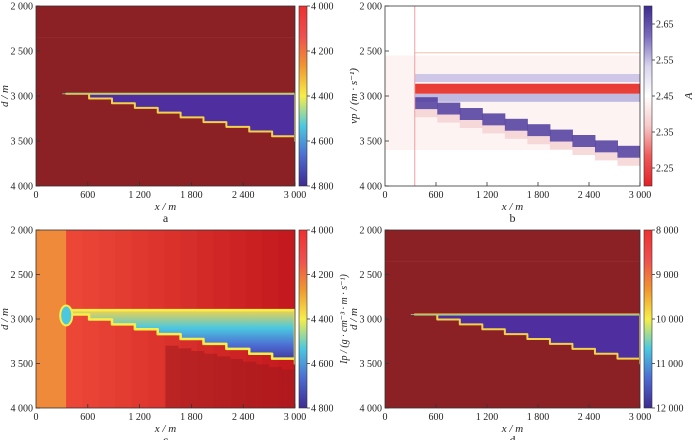 The height and width of the screenshot is (440, 700). I want to click on colorbar-tick-label: 9 000, so click(667, 275).